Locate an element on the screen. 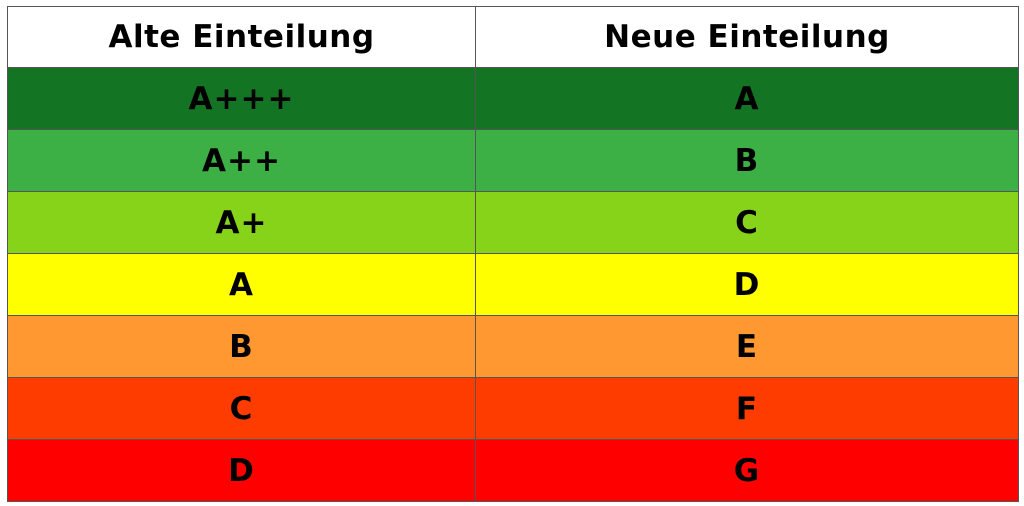  old-class-cell: D is located at coordinates (241, 470).